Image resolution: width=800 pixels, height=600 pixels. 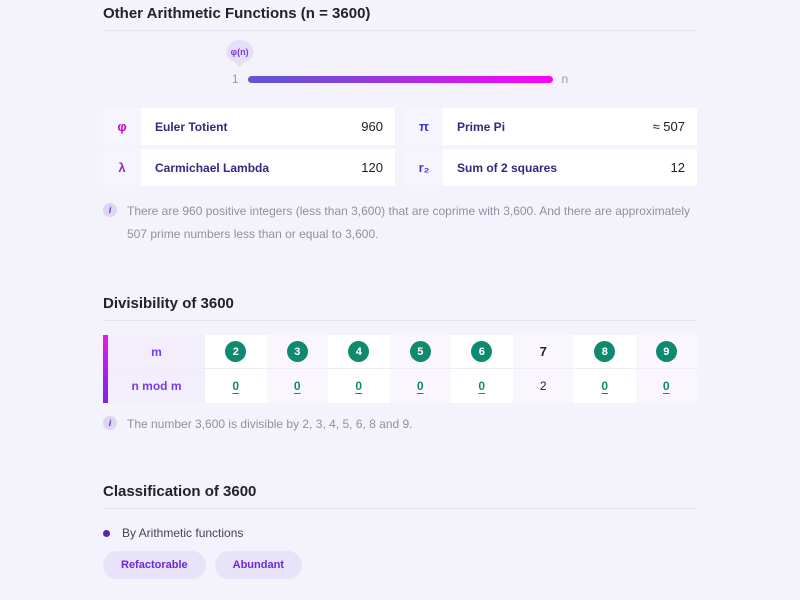 What do you see at coordinates (424, 126) in the screenshot?
I see `pi-symbol: π` at bounding box center [424, 126].